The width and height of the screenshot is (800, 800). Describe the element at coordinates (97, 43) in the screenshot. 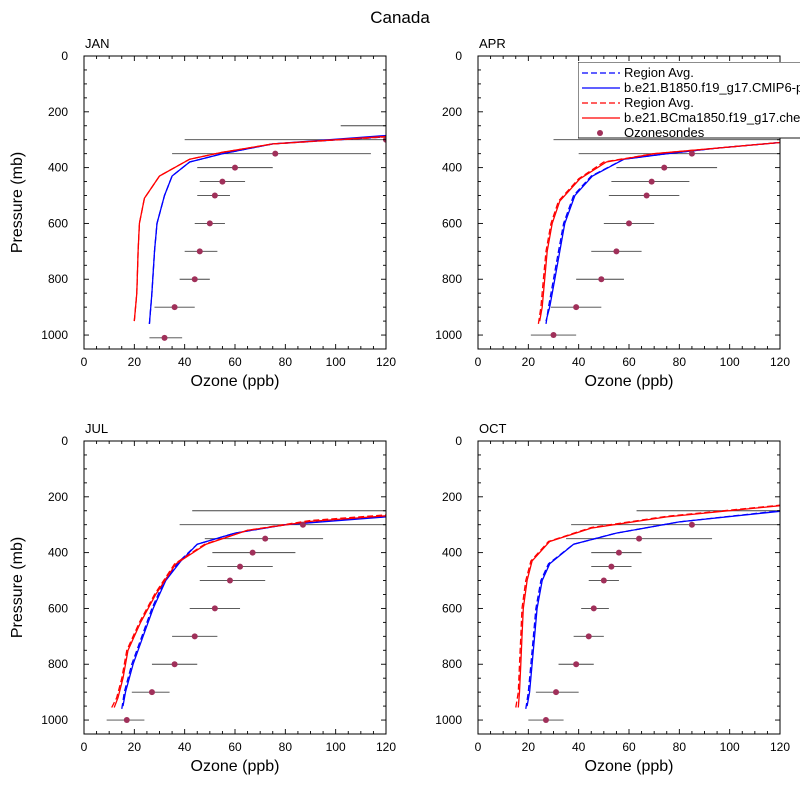

I see `panel-label: JAN` at that location.